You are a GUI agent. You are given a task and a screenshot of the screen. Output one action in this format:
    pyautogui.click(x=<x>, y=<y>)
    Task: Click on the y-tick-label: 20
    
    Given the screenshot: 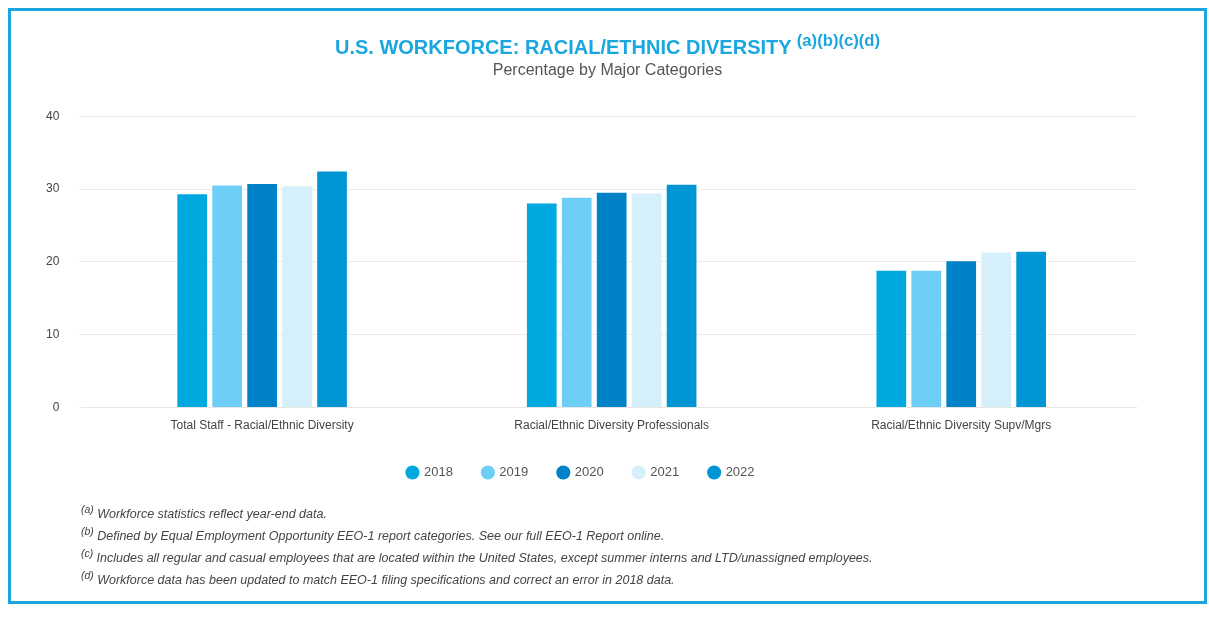 What is the action you would take?
    pyautogui.click(x=52, y=260)
    